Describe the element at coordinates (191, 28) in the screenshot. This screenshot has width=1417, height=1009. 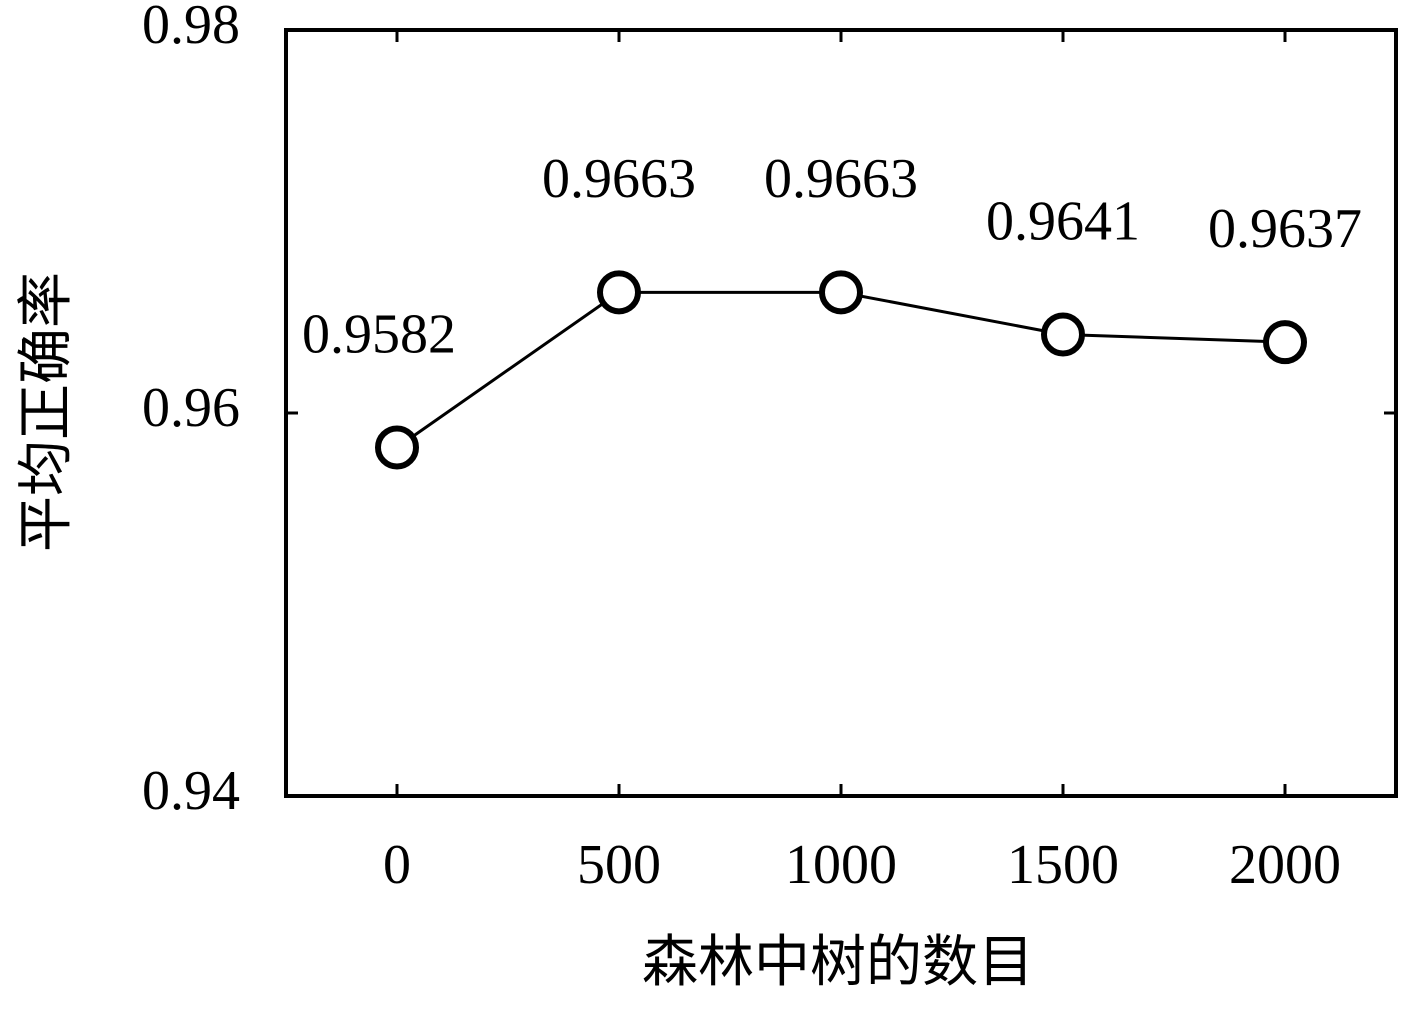
I see `y-tick-label: 0.98` at that location.